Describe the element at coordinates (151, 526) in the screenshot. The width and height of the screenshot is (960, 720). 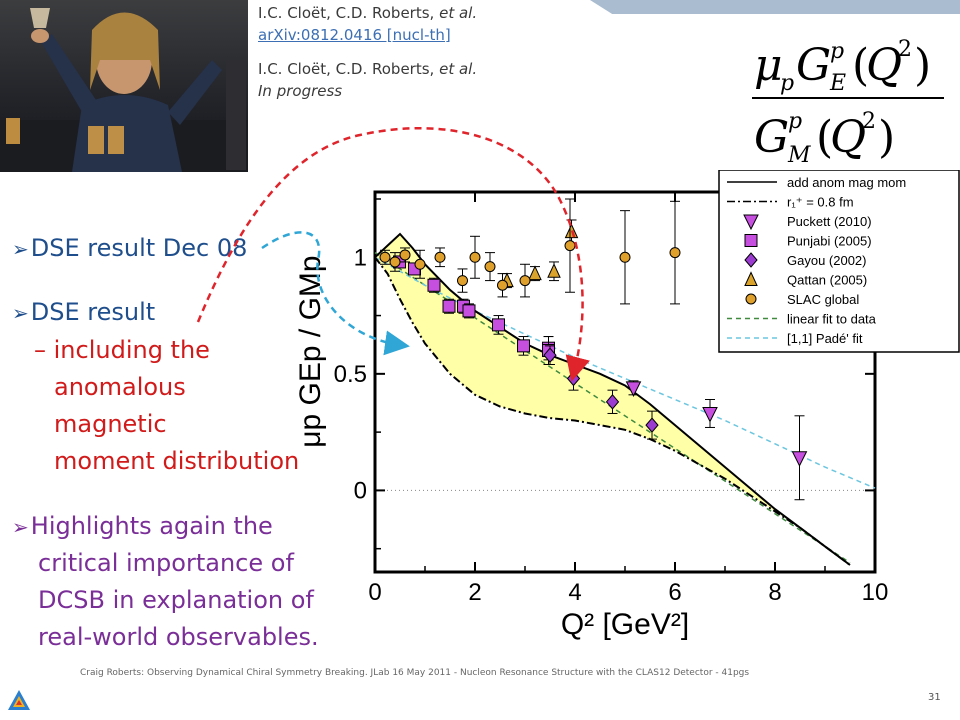
I see `bullet-highlights-line-1: Highlights again the` at that location.